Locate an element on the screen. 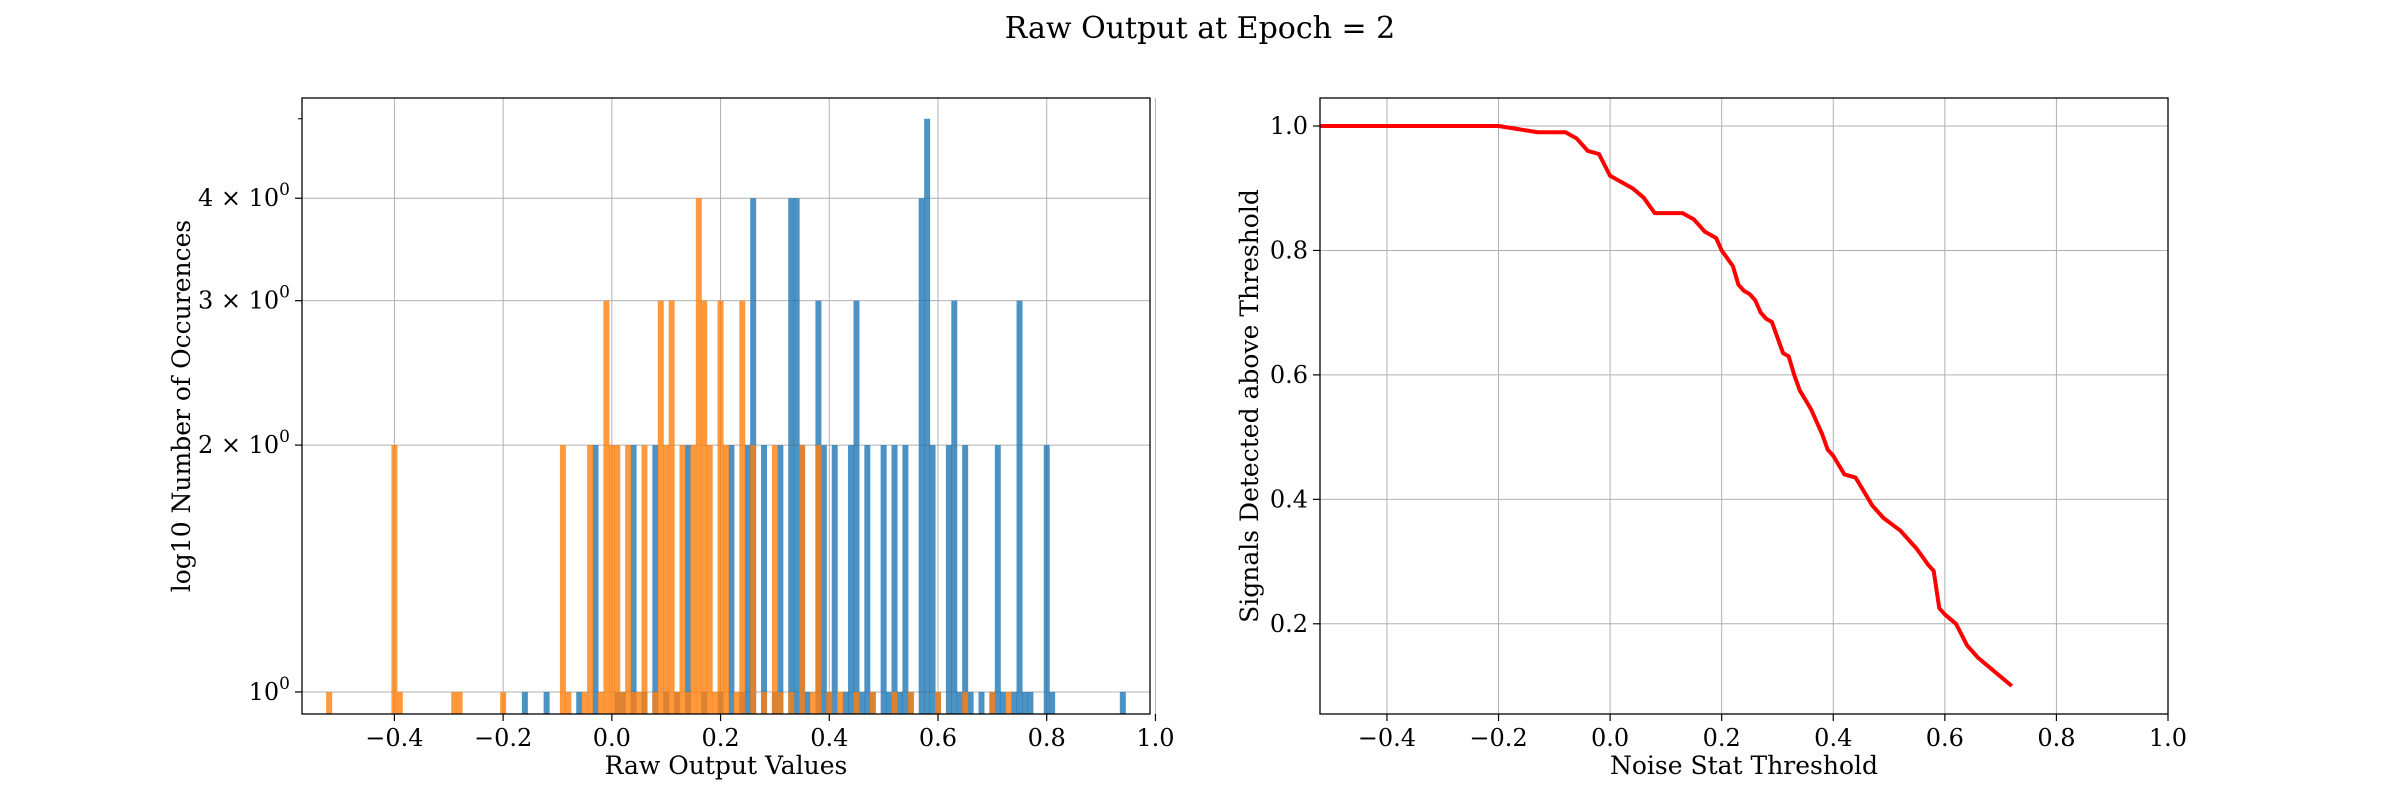  histogram-y-tick-label: 3 × 100 is located at coordinates (244, 299).